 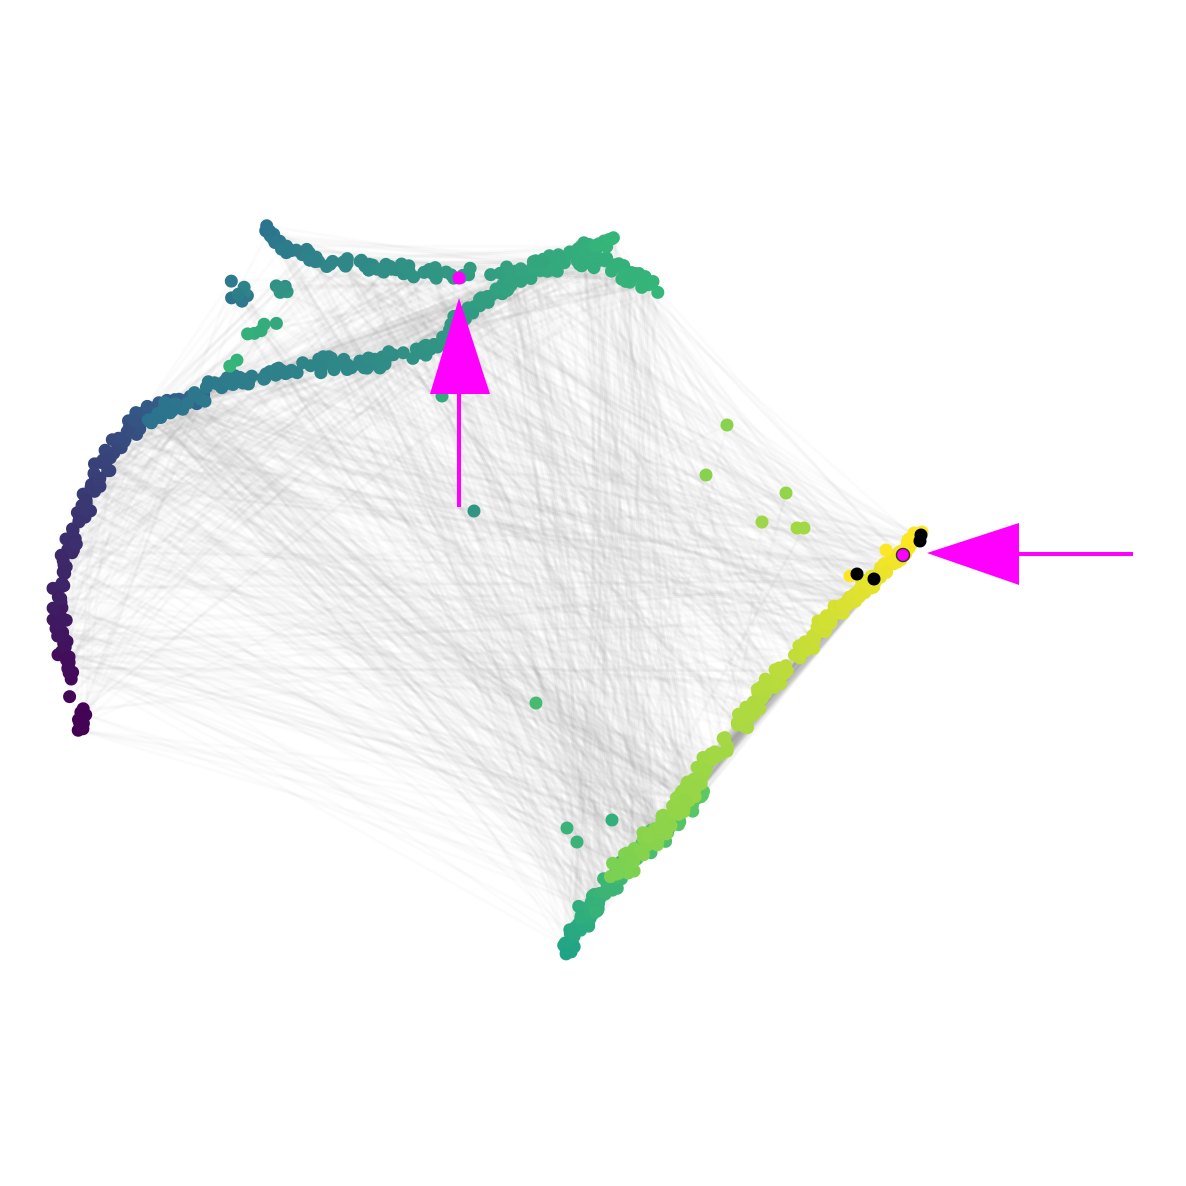 I want to click on leftward-arrow-head, so click(x=973, y=554).